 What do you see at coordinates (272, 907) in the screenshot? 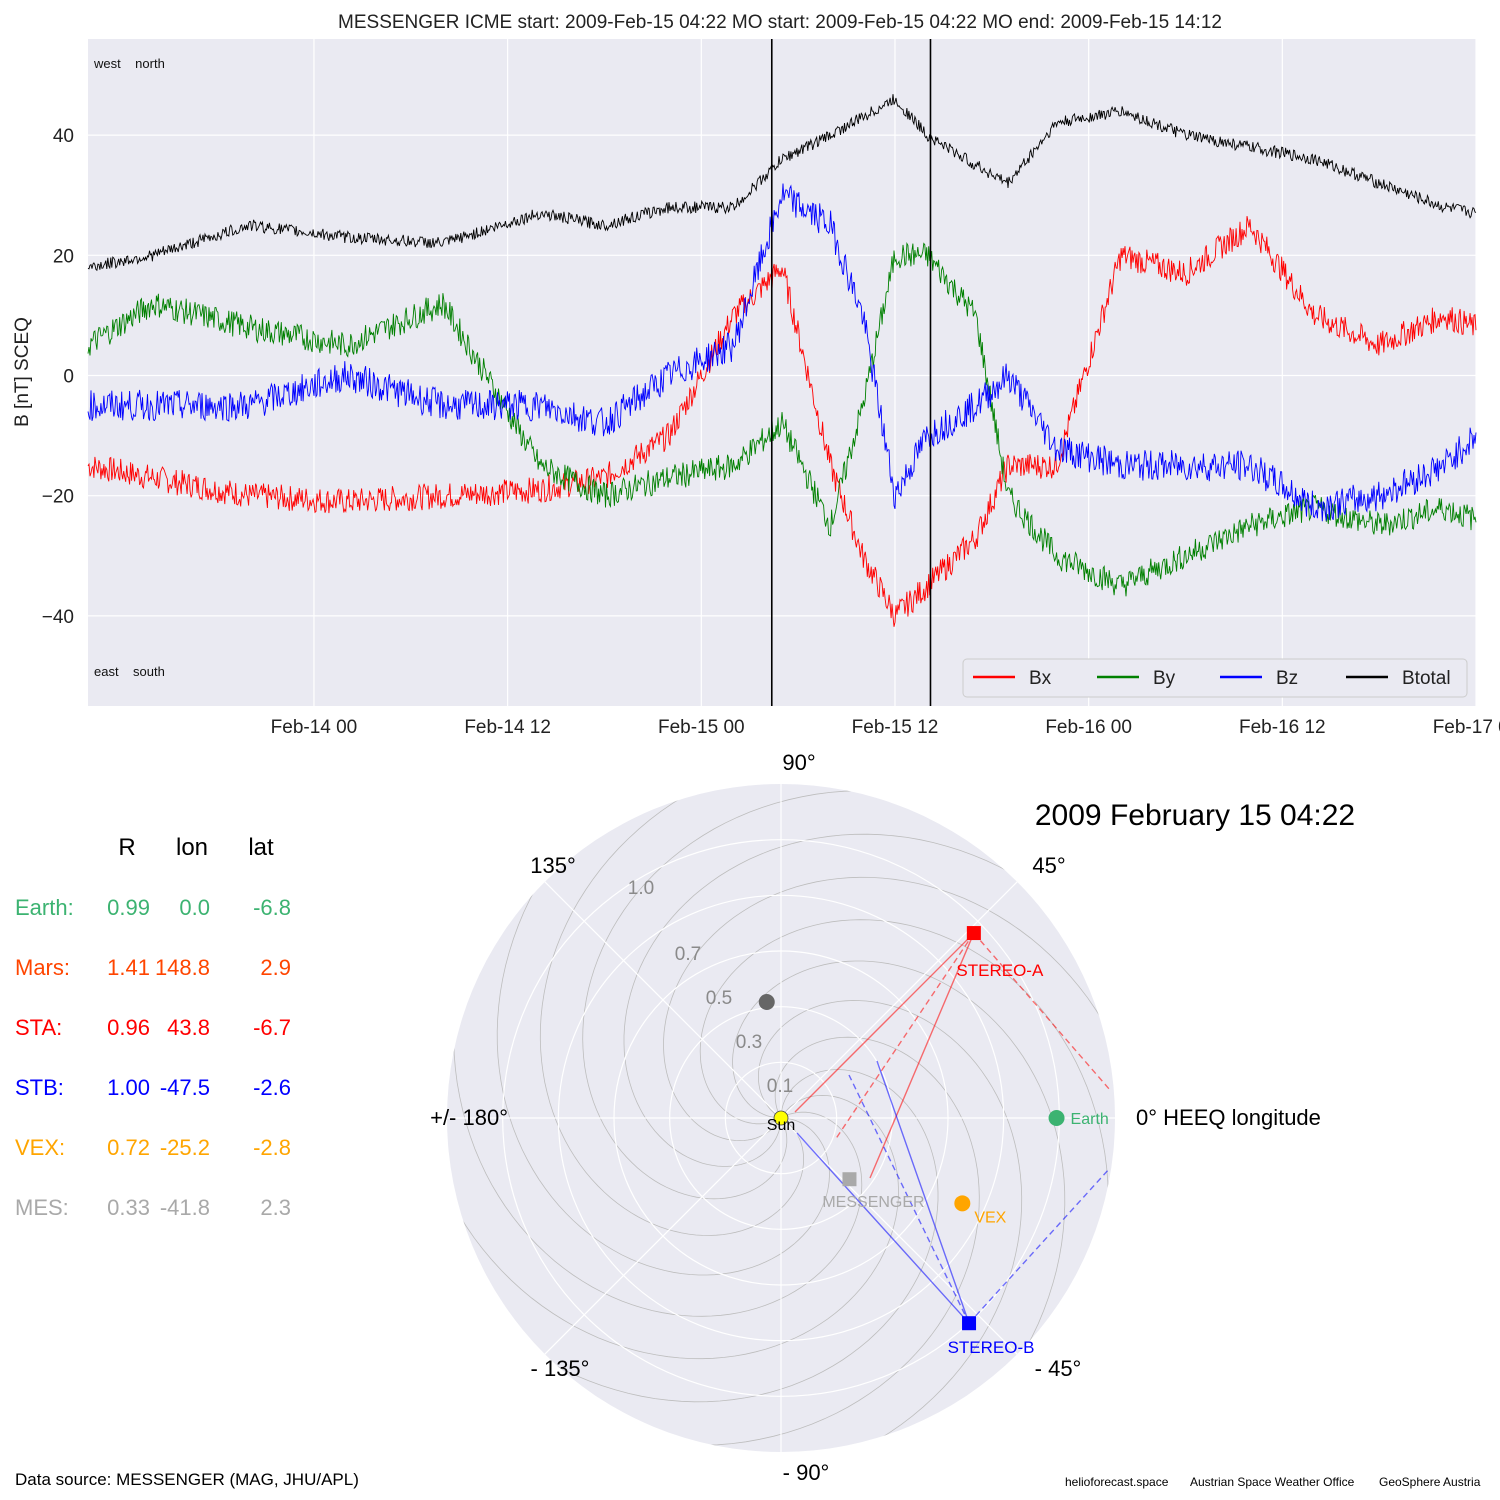
I see `table-cell: -6.8` at bounding box center [272, 907].